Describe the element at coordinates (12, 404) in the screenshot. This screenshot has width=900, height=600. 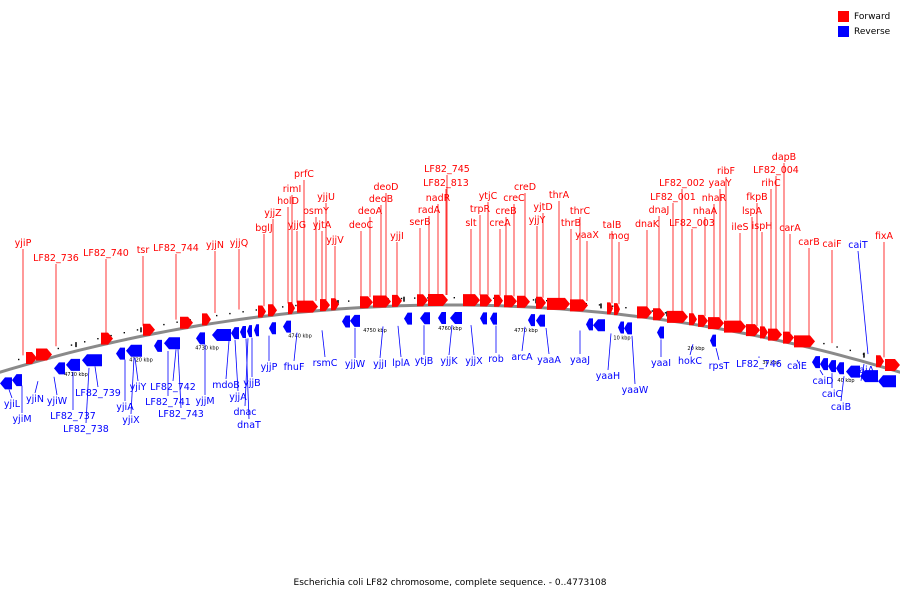
I see `reverse-gene-label: yjiL` at that location.